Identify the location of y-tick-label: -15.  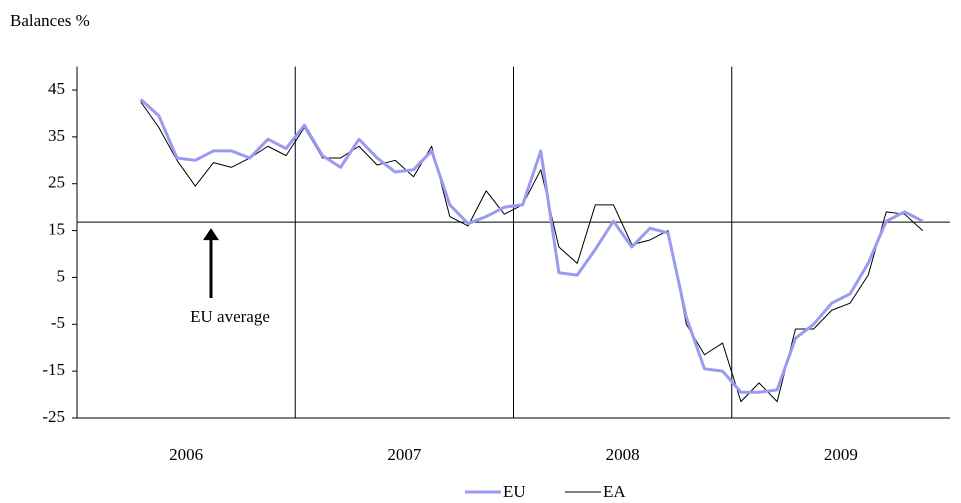
(53, 369).